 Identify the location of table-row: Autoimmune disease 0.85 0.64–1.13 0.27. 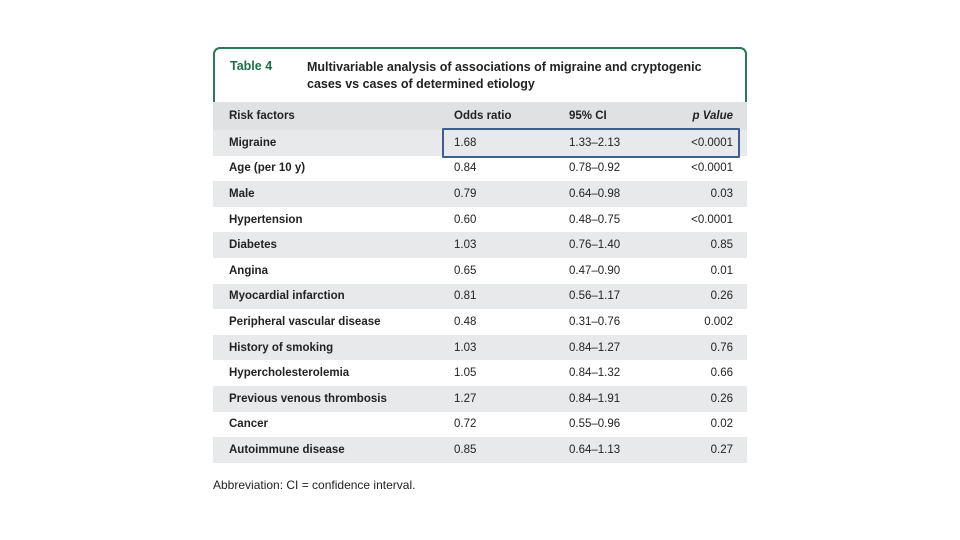
(480, 450).